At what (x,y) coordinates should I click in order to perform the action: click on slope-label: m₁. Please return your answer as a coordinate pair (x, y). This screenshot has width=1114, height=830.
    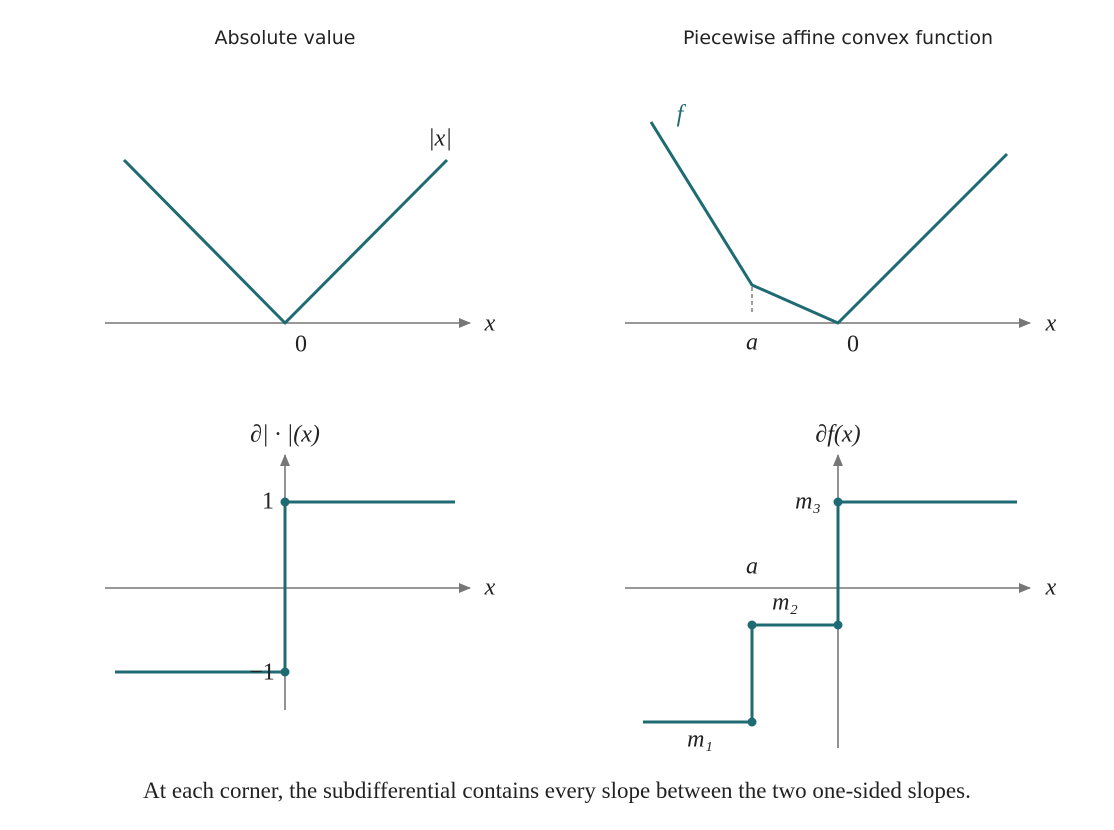
    Looking at the image, I should click on (700, 740).